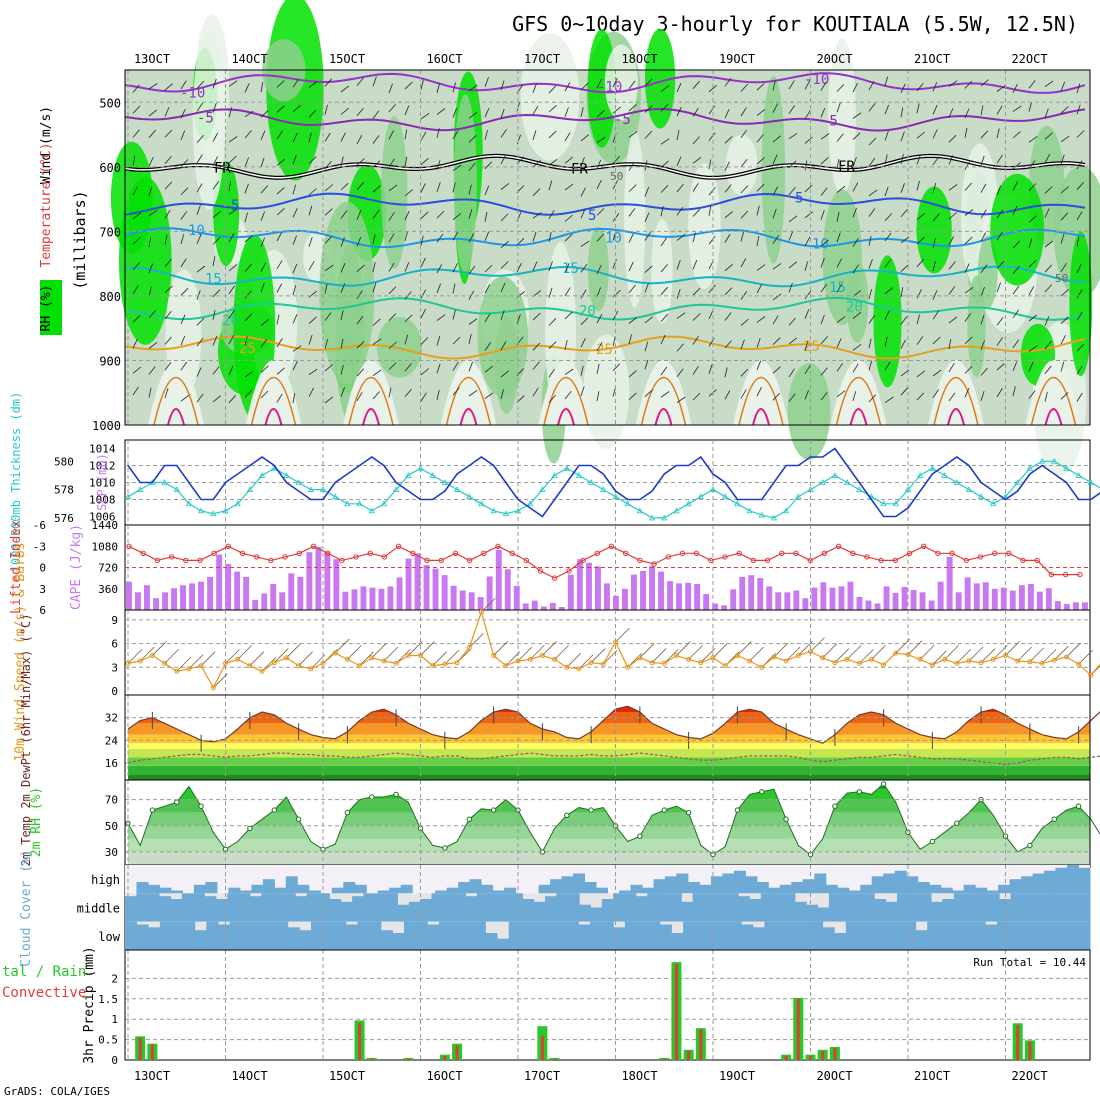  Describe the element at coordinates (816, 80) in the screenshot. I see `isotherm-label: -10` at that location.